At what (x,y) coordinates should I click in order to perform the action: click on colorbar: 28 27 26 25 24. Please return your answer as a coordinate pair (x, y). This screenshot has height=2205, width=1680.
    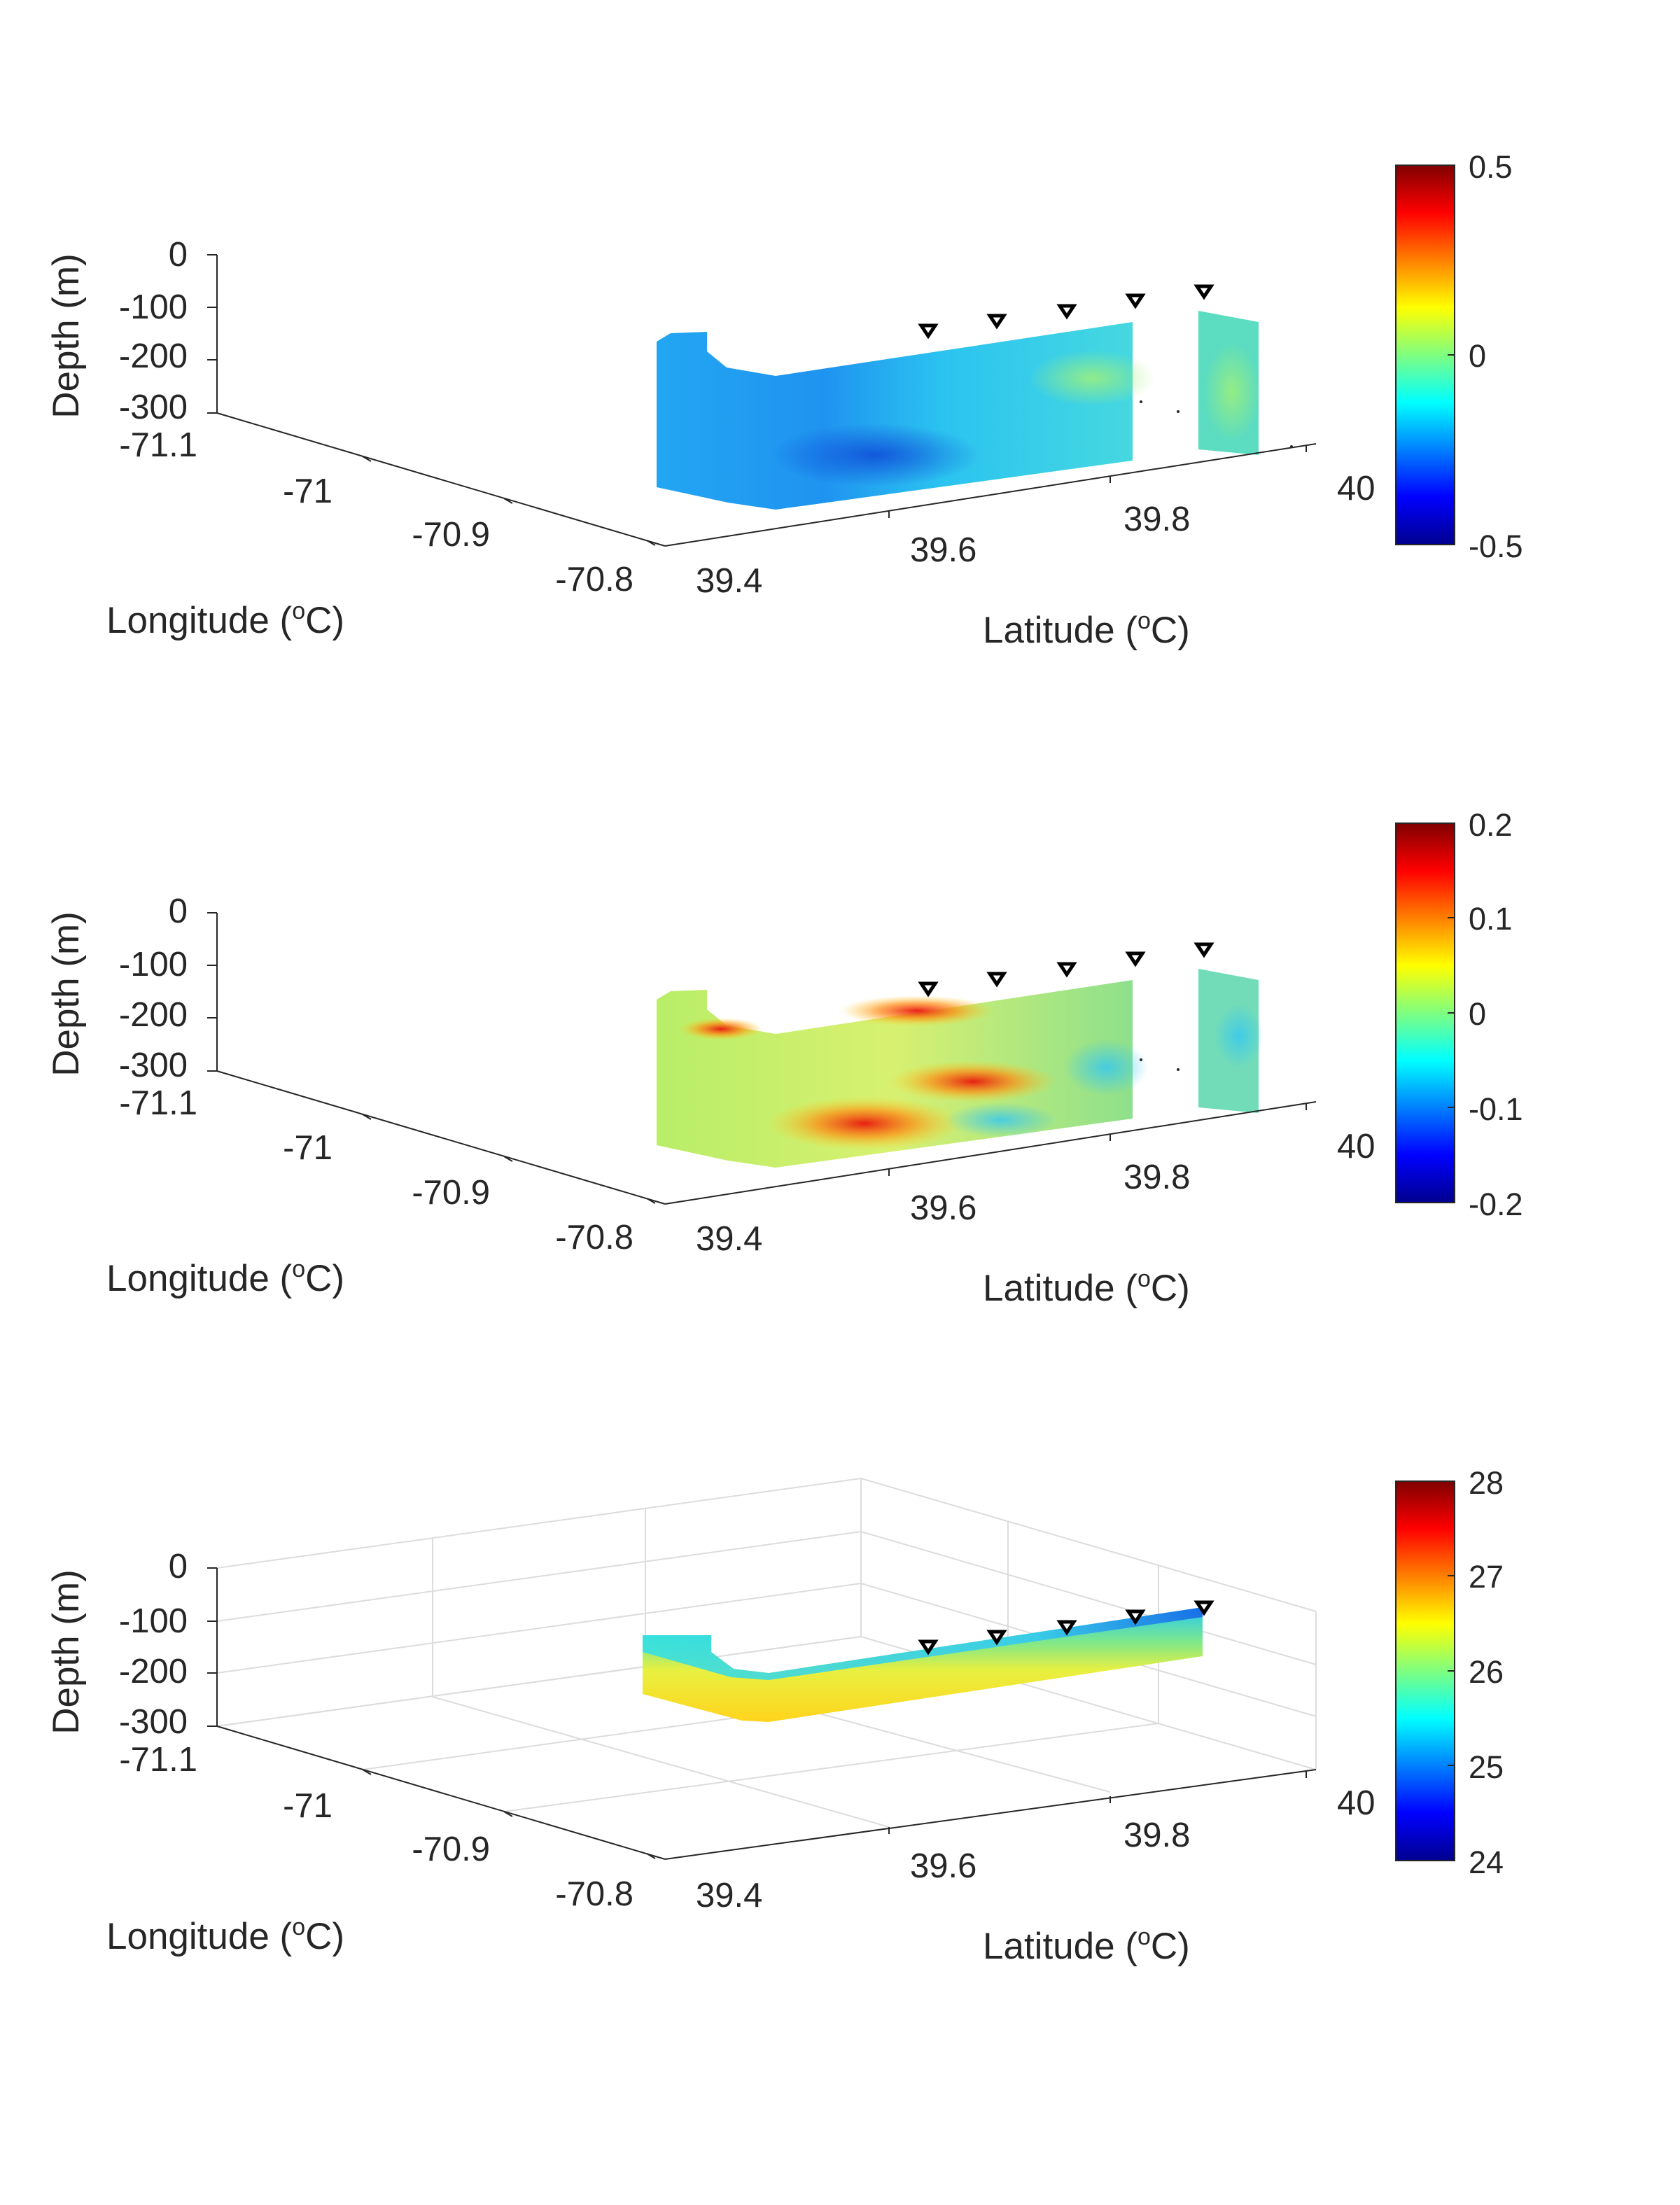
    Looking at the image, I should click on (1449, 1672).